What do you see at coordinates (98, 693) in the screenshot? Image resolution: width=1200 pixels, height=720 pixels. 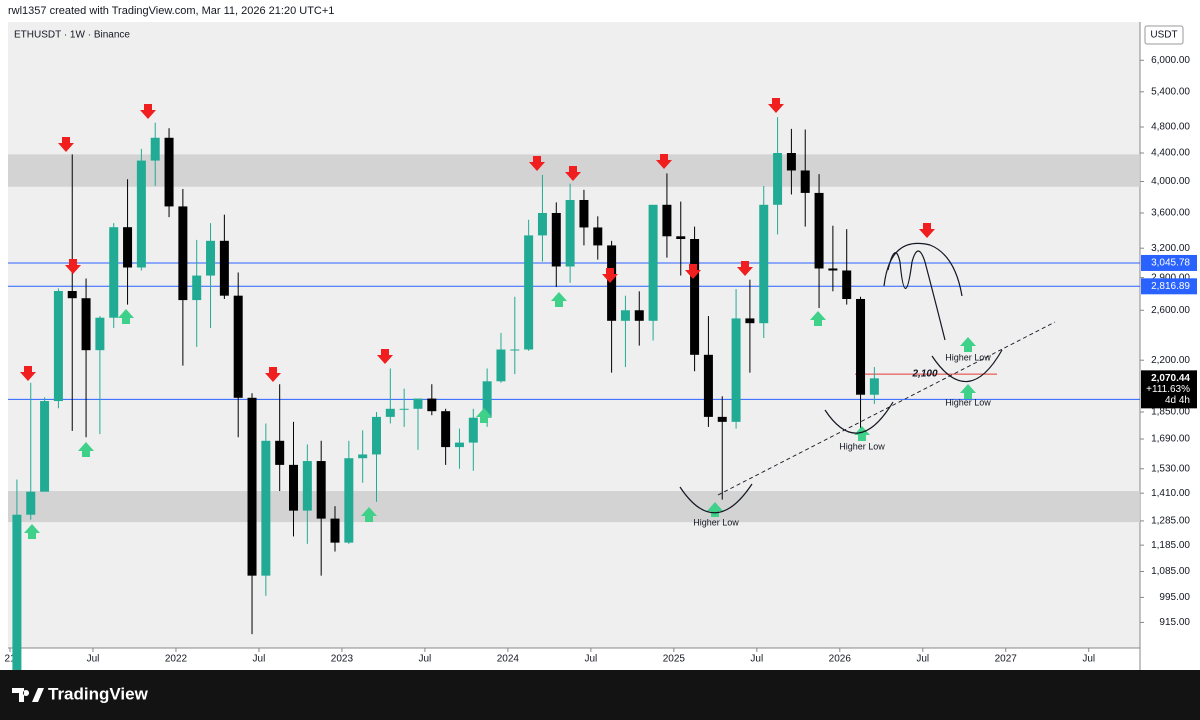 I see `brand: TradingView` at bounding box center [98, 693].